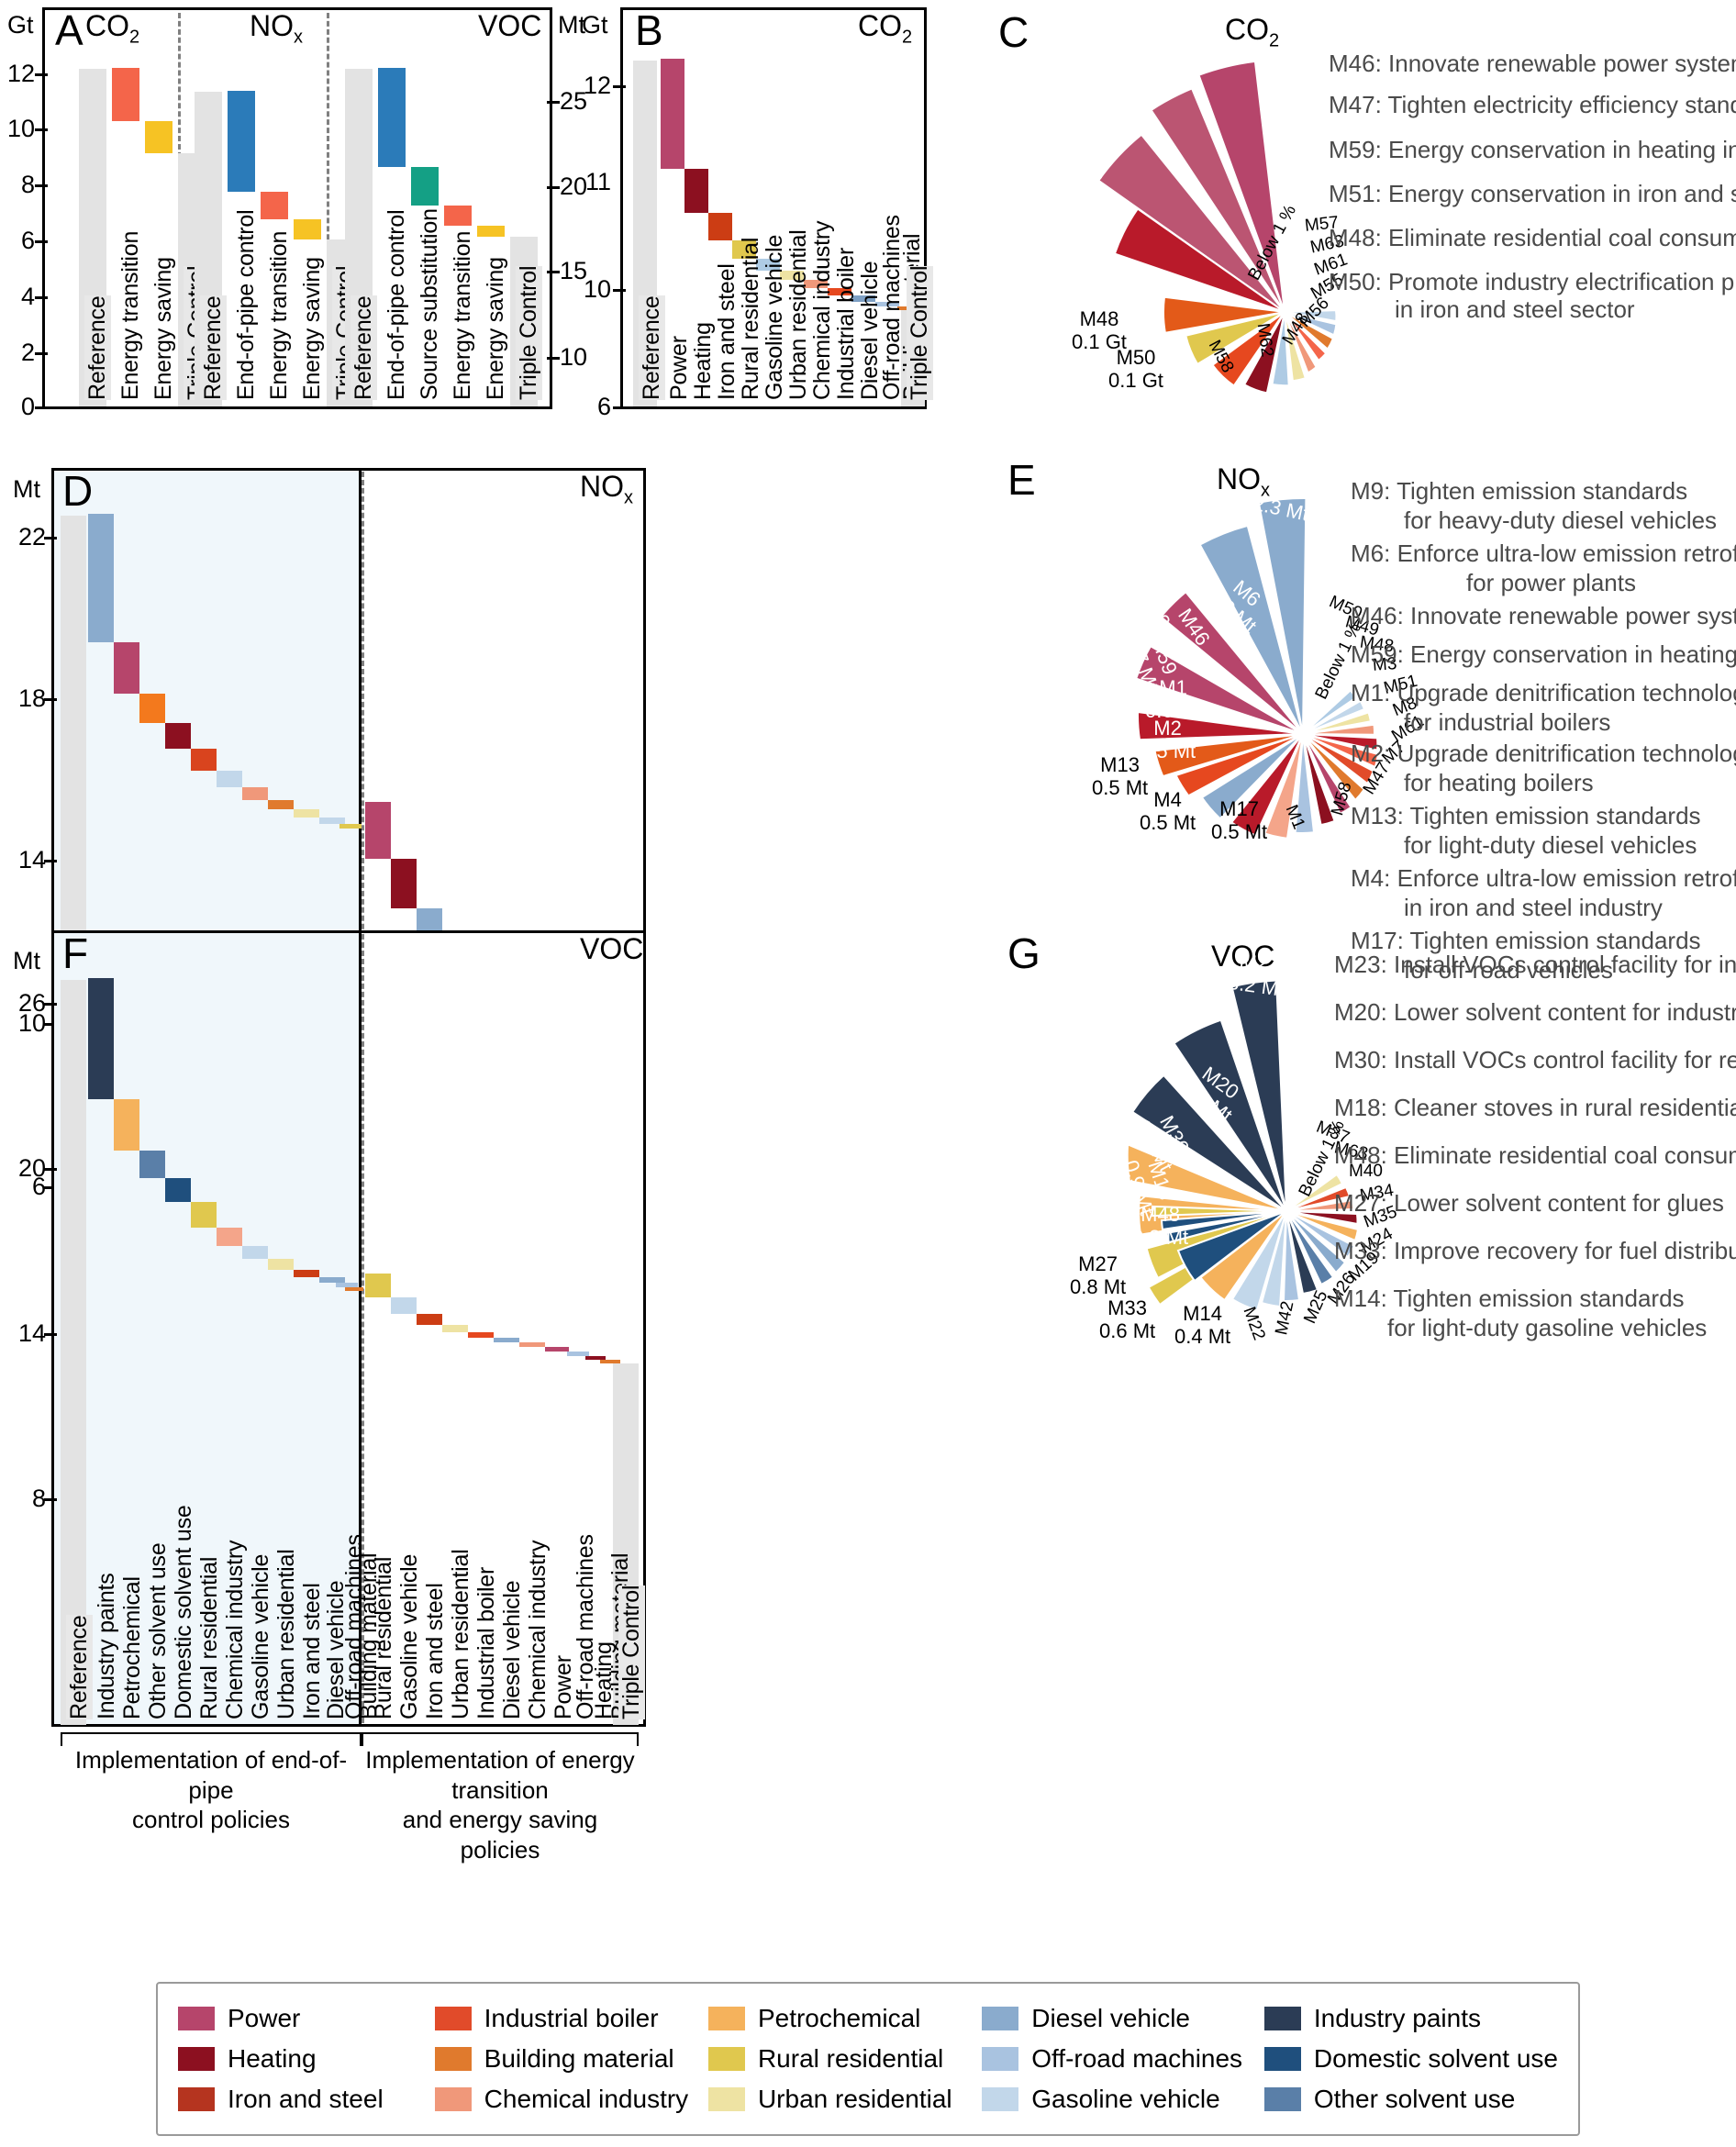 The height and width of the screenshot is (2147, 1736). Describe the element at coordinates (255, 1252) in the screenshot. I see `panel-f-bar-gasoline-vehicle` at that location.